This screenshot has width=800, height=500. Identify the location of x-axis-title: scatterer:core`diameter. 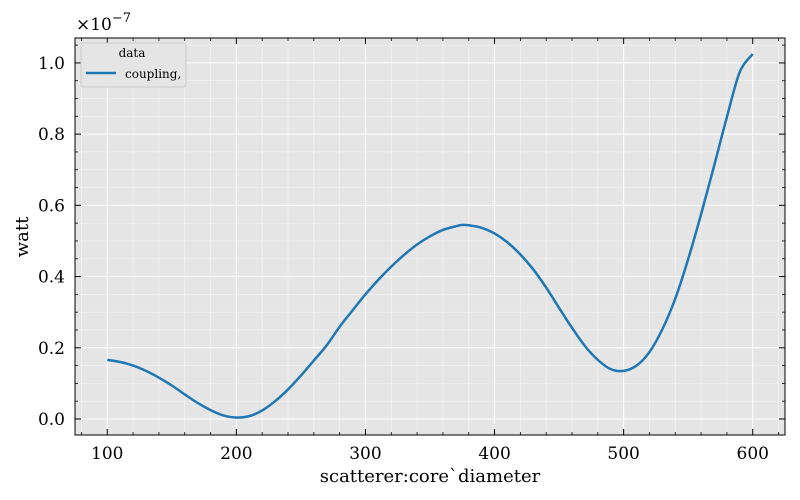
(430, 476).